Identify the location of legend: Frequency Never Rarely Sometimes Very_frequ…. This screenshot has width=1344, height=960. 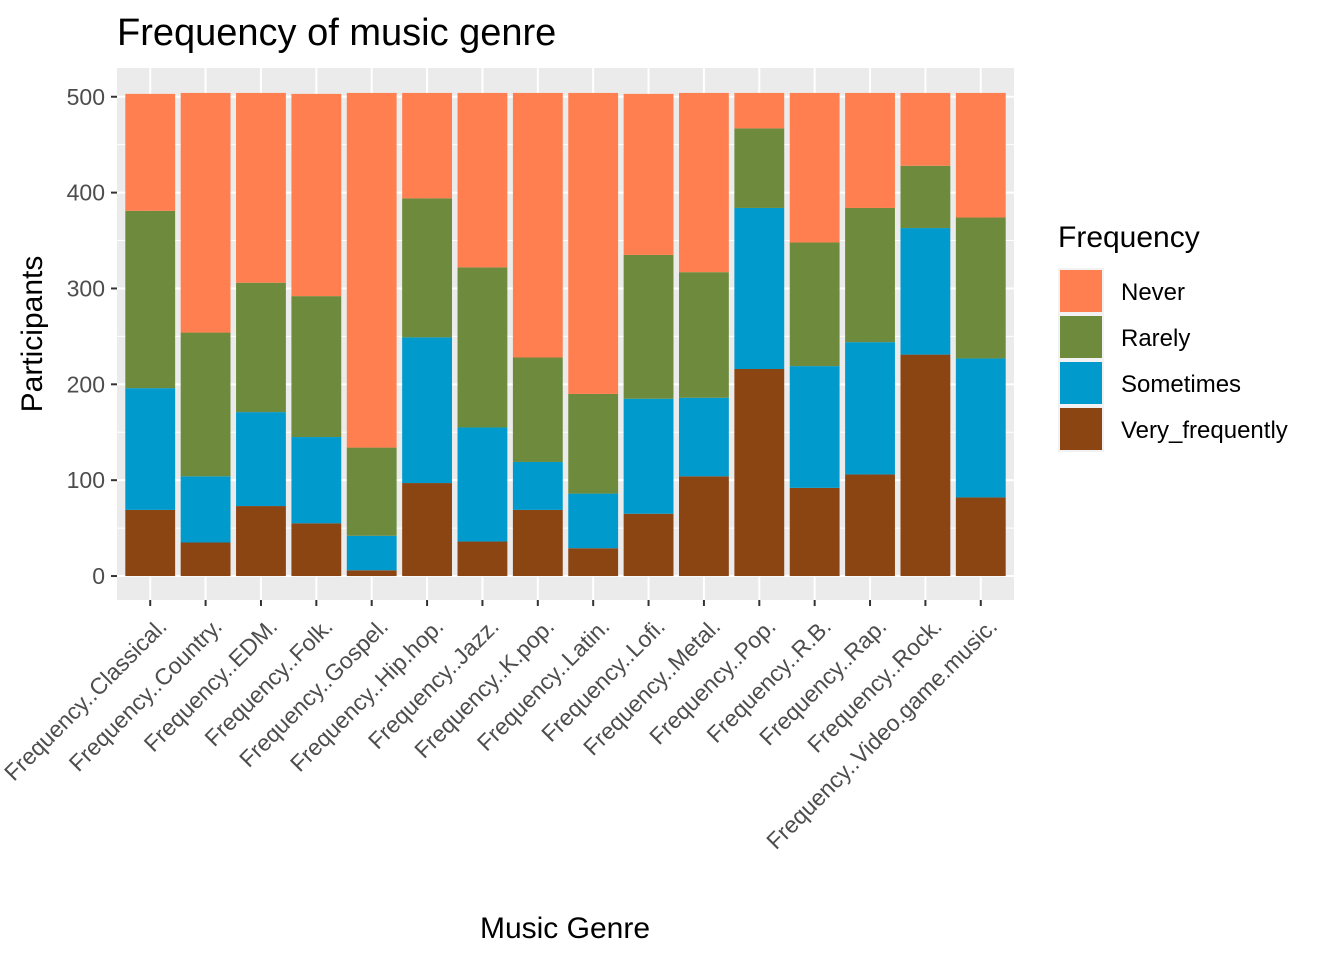
(1173, 336).